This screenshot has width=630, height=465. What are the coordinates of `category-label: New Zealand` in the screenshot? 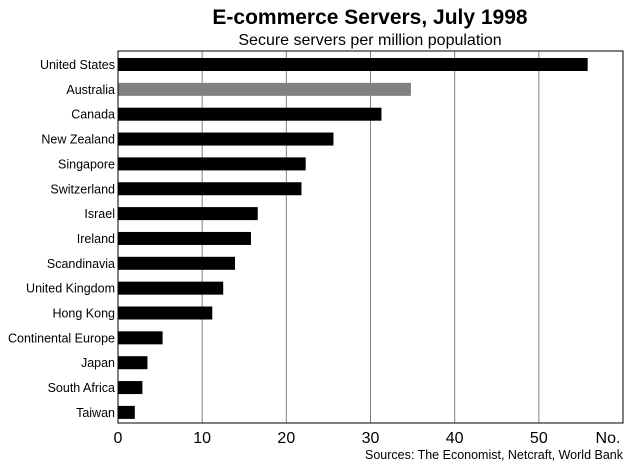 It's located at (78, 140).